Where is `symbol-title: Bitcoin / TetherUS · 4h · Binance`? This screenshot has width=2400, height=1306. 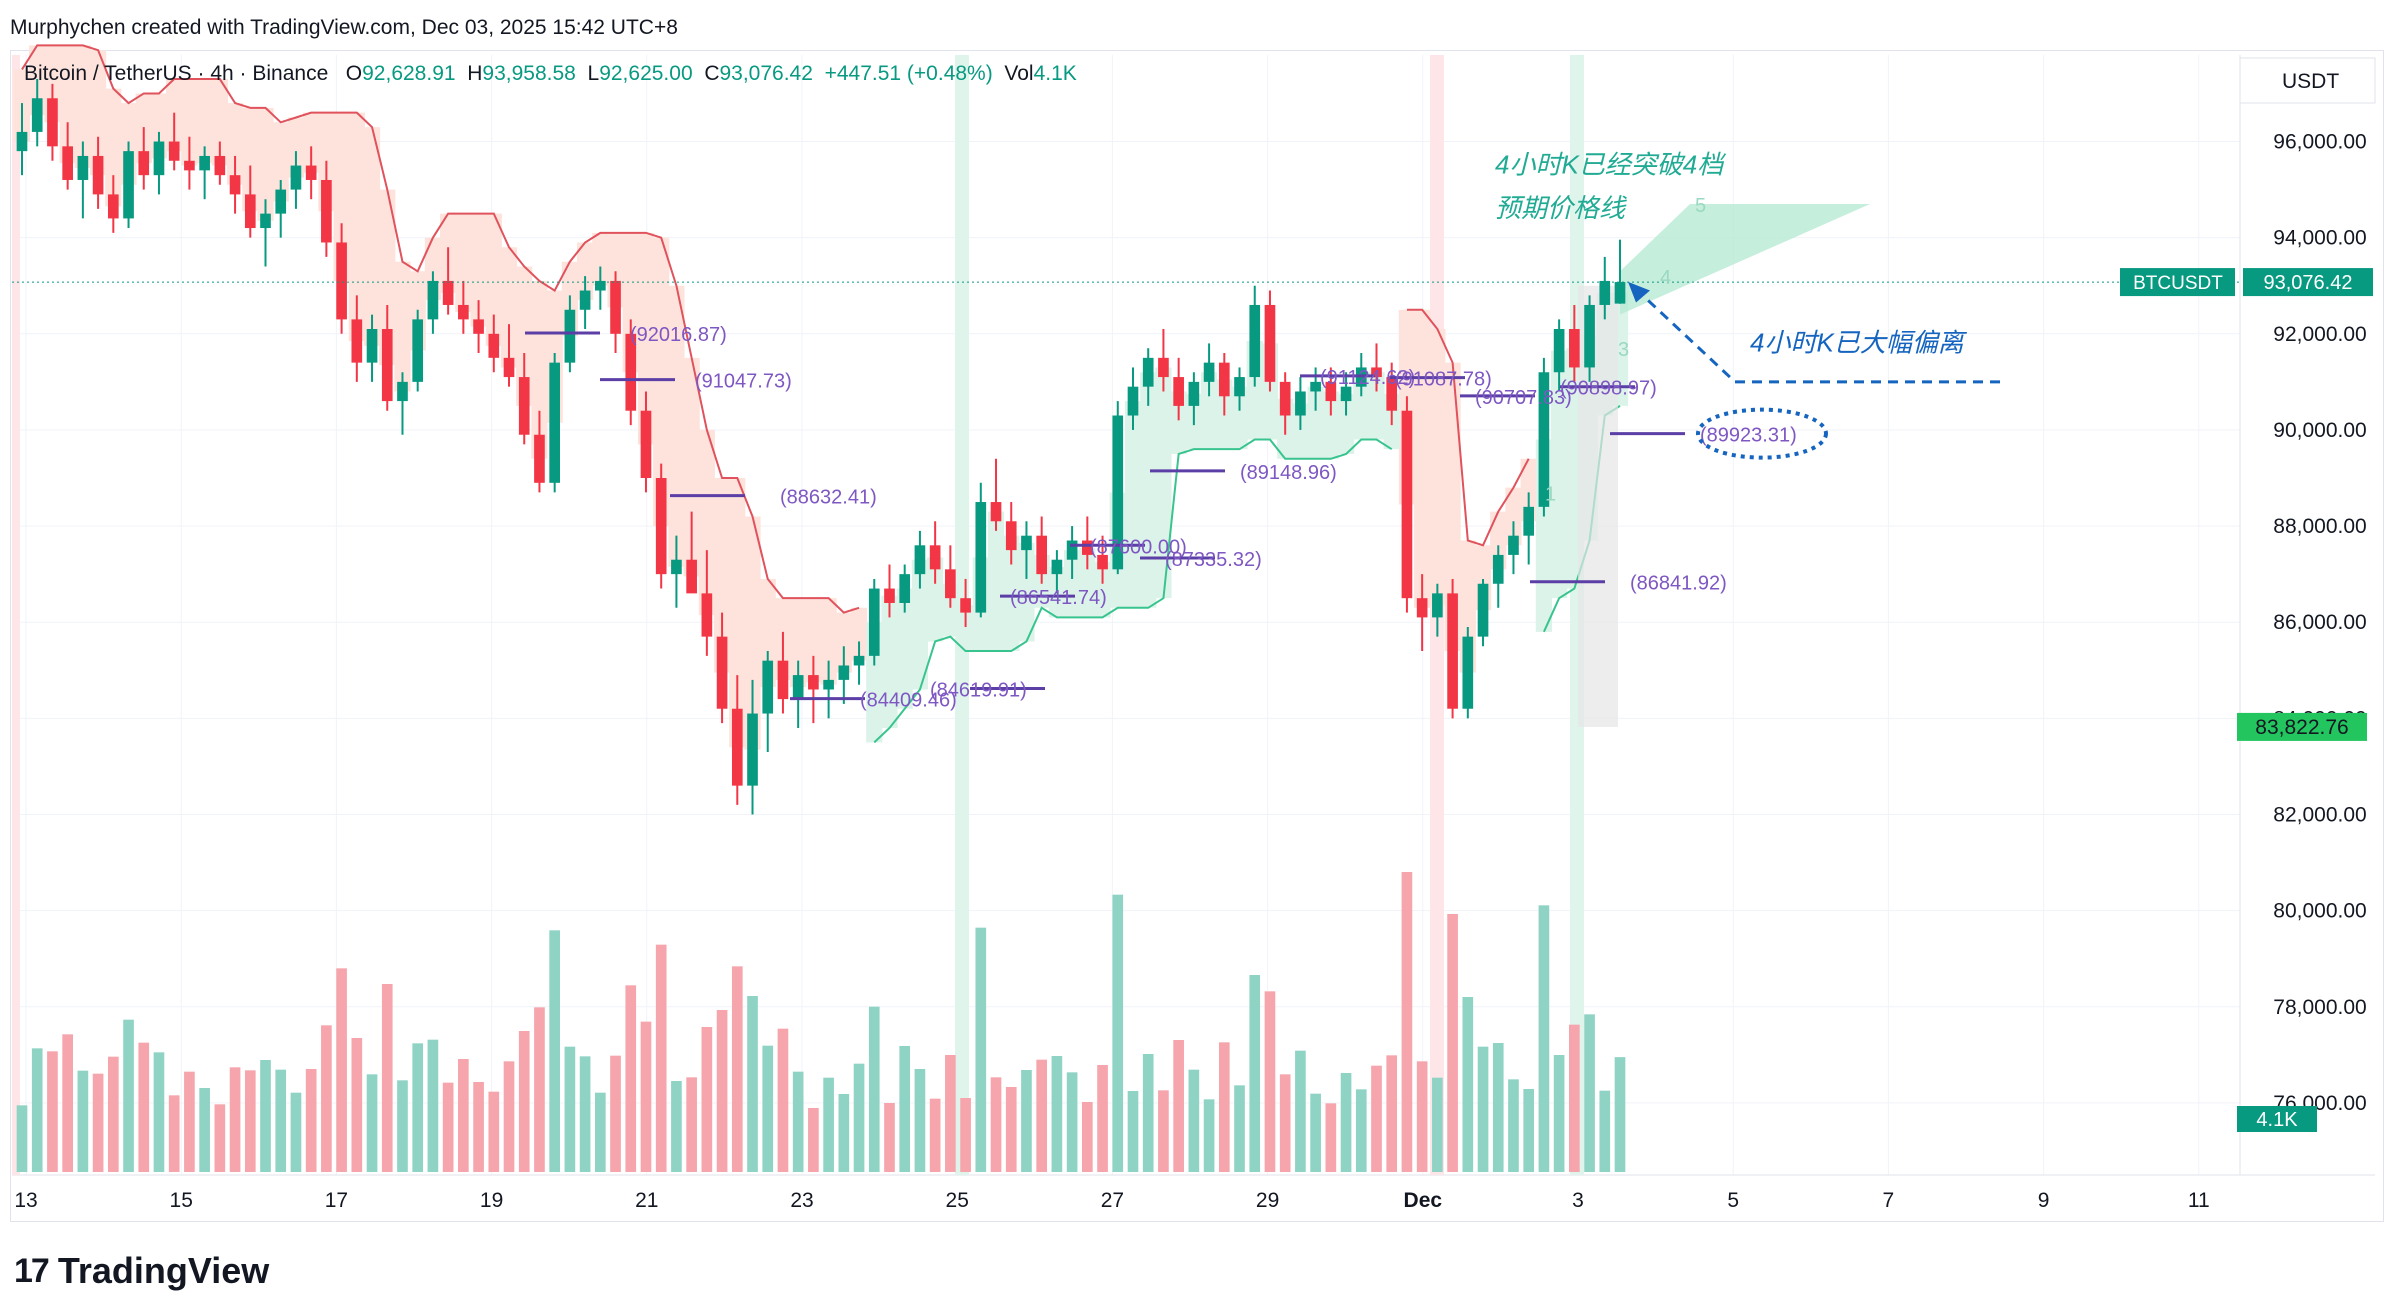
symbol-title: Bitcoin / TetherUS · 4h · Binance is located at coordinates (176, 73).